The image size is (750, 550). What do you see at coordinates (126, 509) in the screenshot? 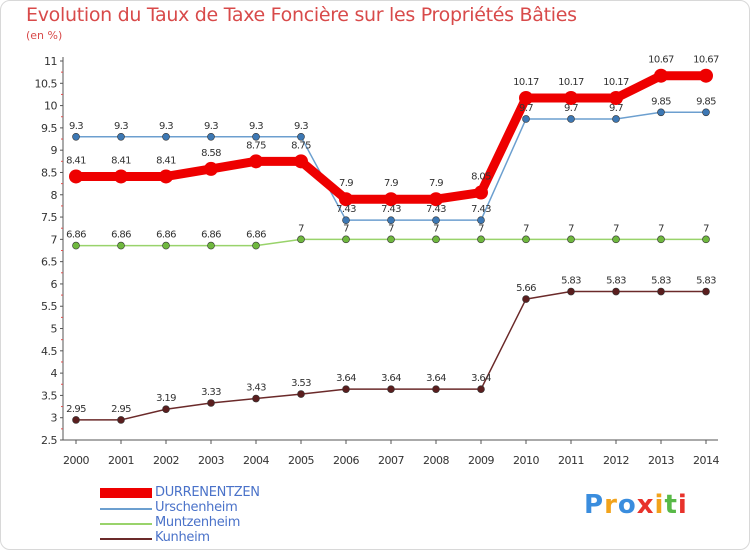
I see `legend-swatch` at bounding box center [126, 509].